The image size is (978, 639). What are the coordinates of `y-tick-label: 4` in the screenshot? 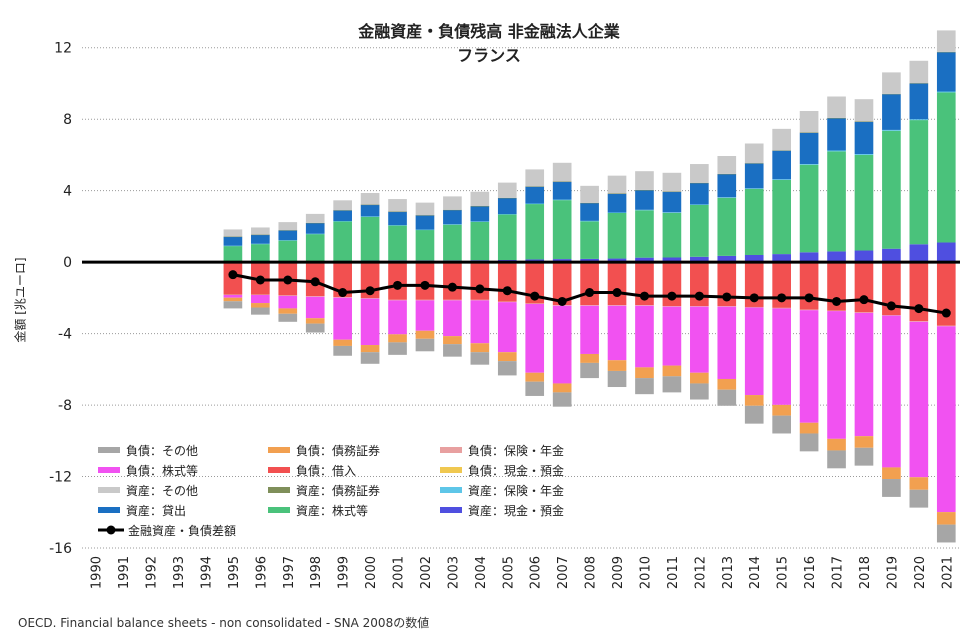 It's located at (67, 192).